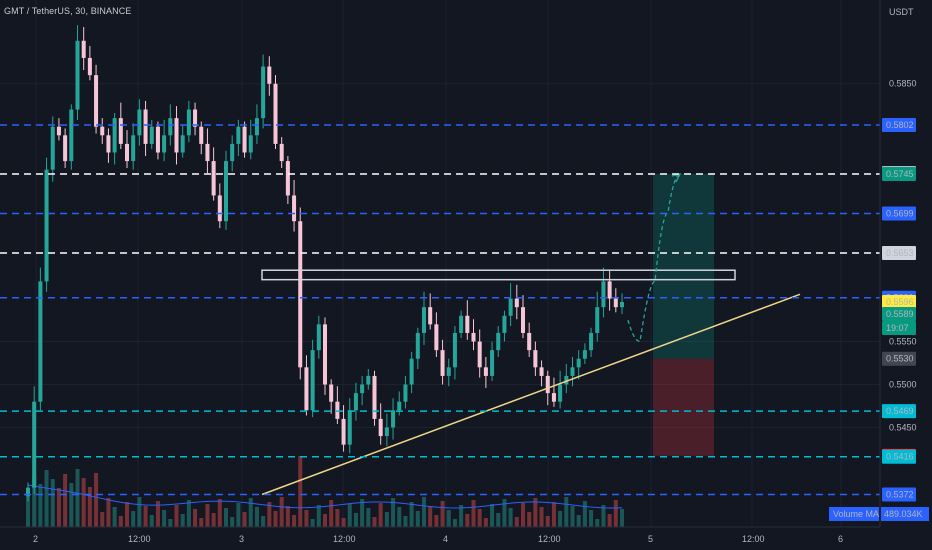 This screenshot has width=932, height=550. What do you see at coordinates (903, 342) in the screenshot?
I see `price-tick-label: 0.5550` at bounding box center [903, 342].